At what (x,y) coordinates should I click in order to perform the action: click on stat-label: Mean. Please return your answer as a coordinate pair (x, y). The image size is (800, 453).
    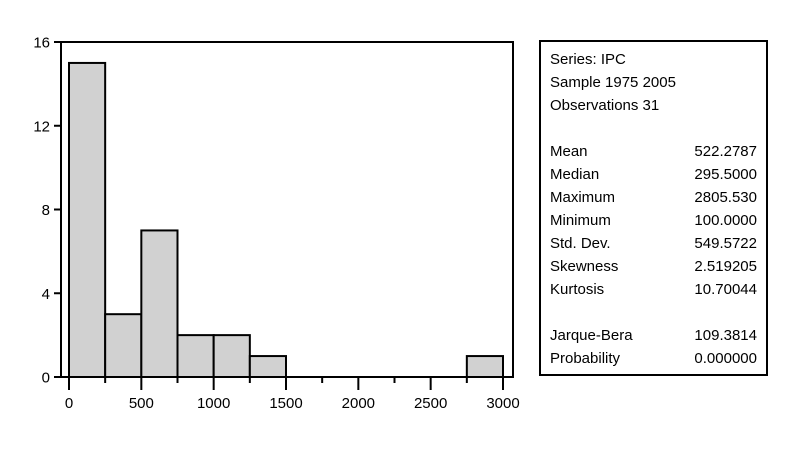
    Looking at the image, I should click on (569, 151).